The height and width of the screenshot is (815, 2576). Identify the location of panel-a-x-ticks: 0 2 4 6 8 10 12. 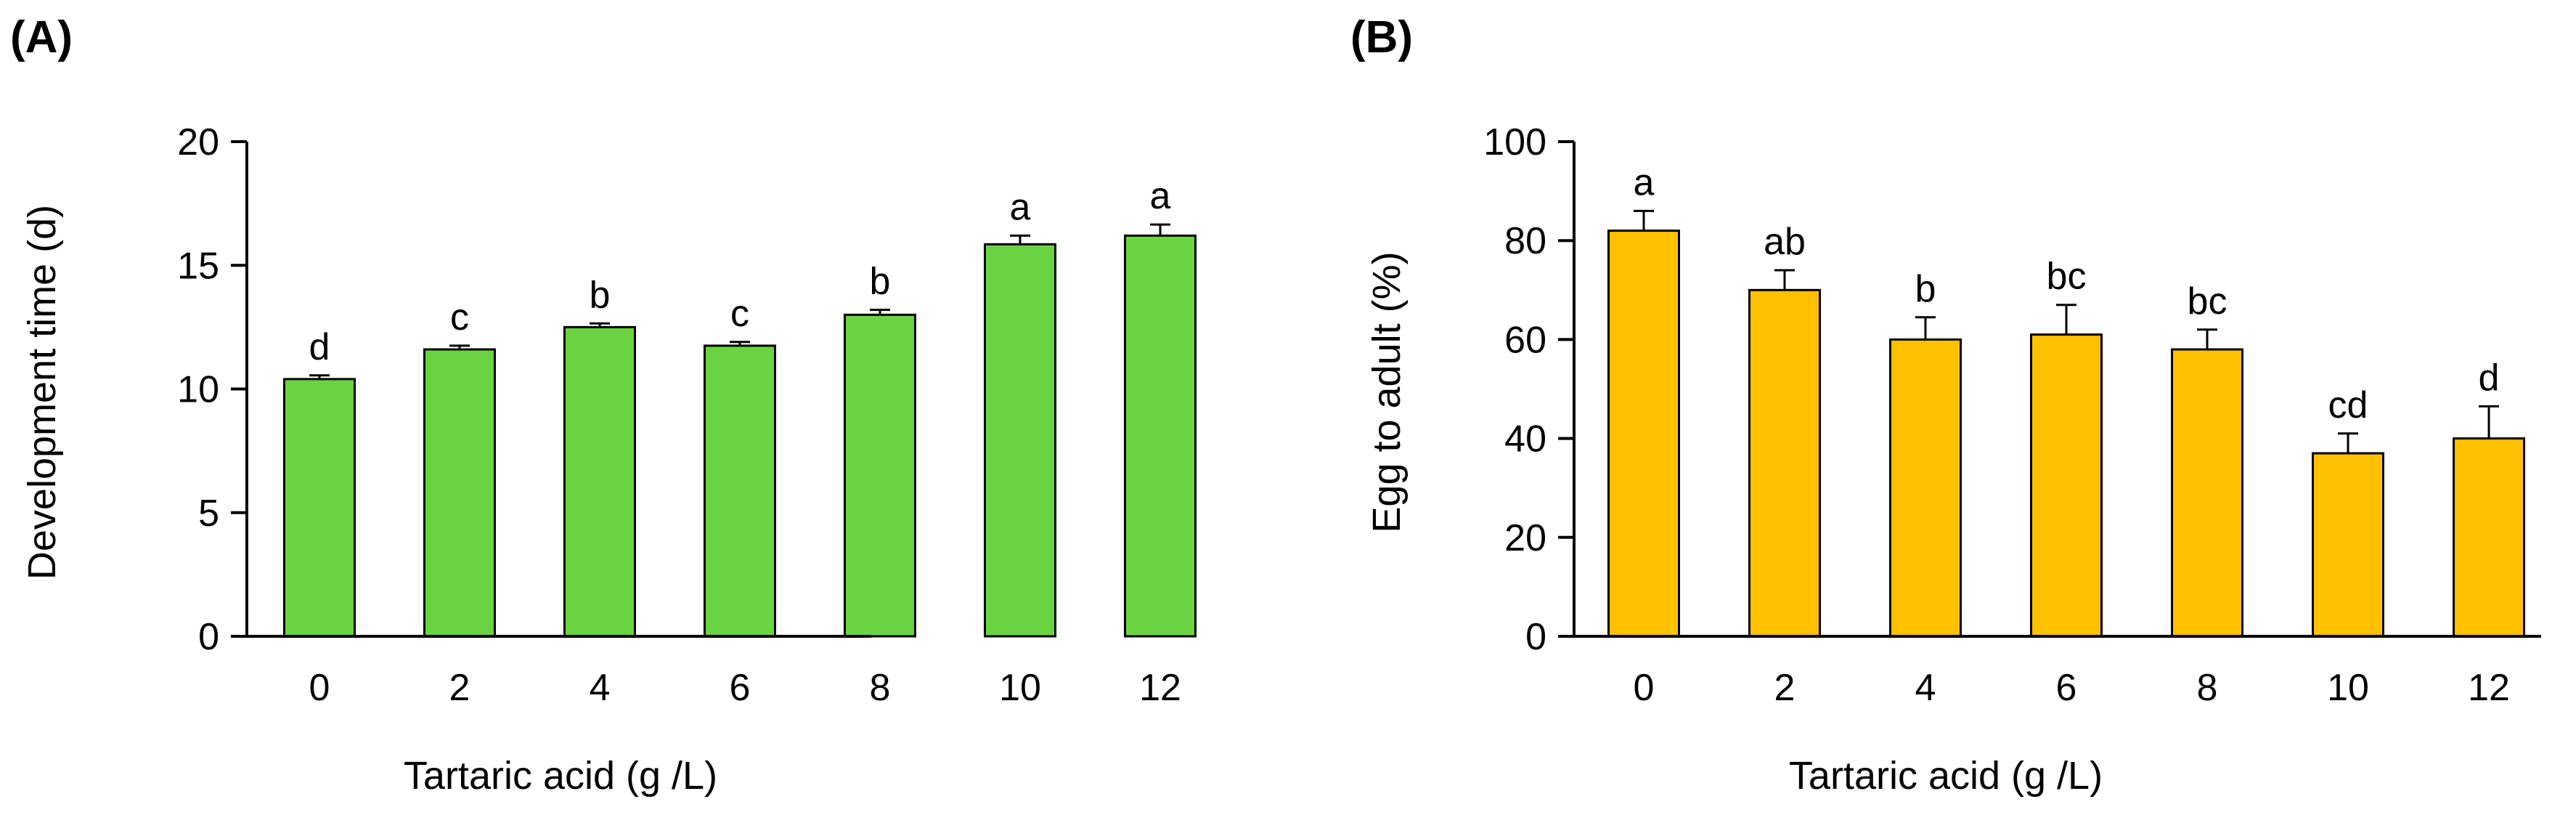
(745, 688).